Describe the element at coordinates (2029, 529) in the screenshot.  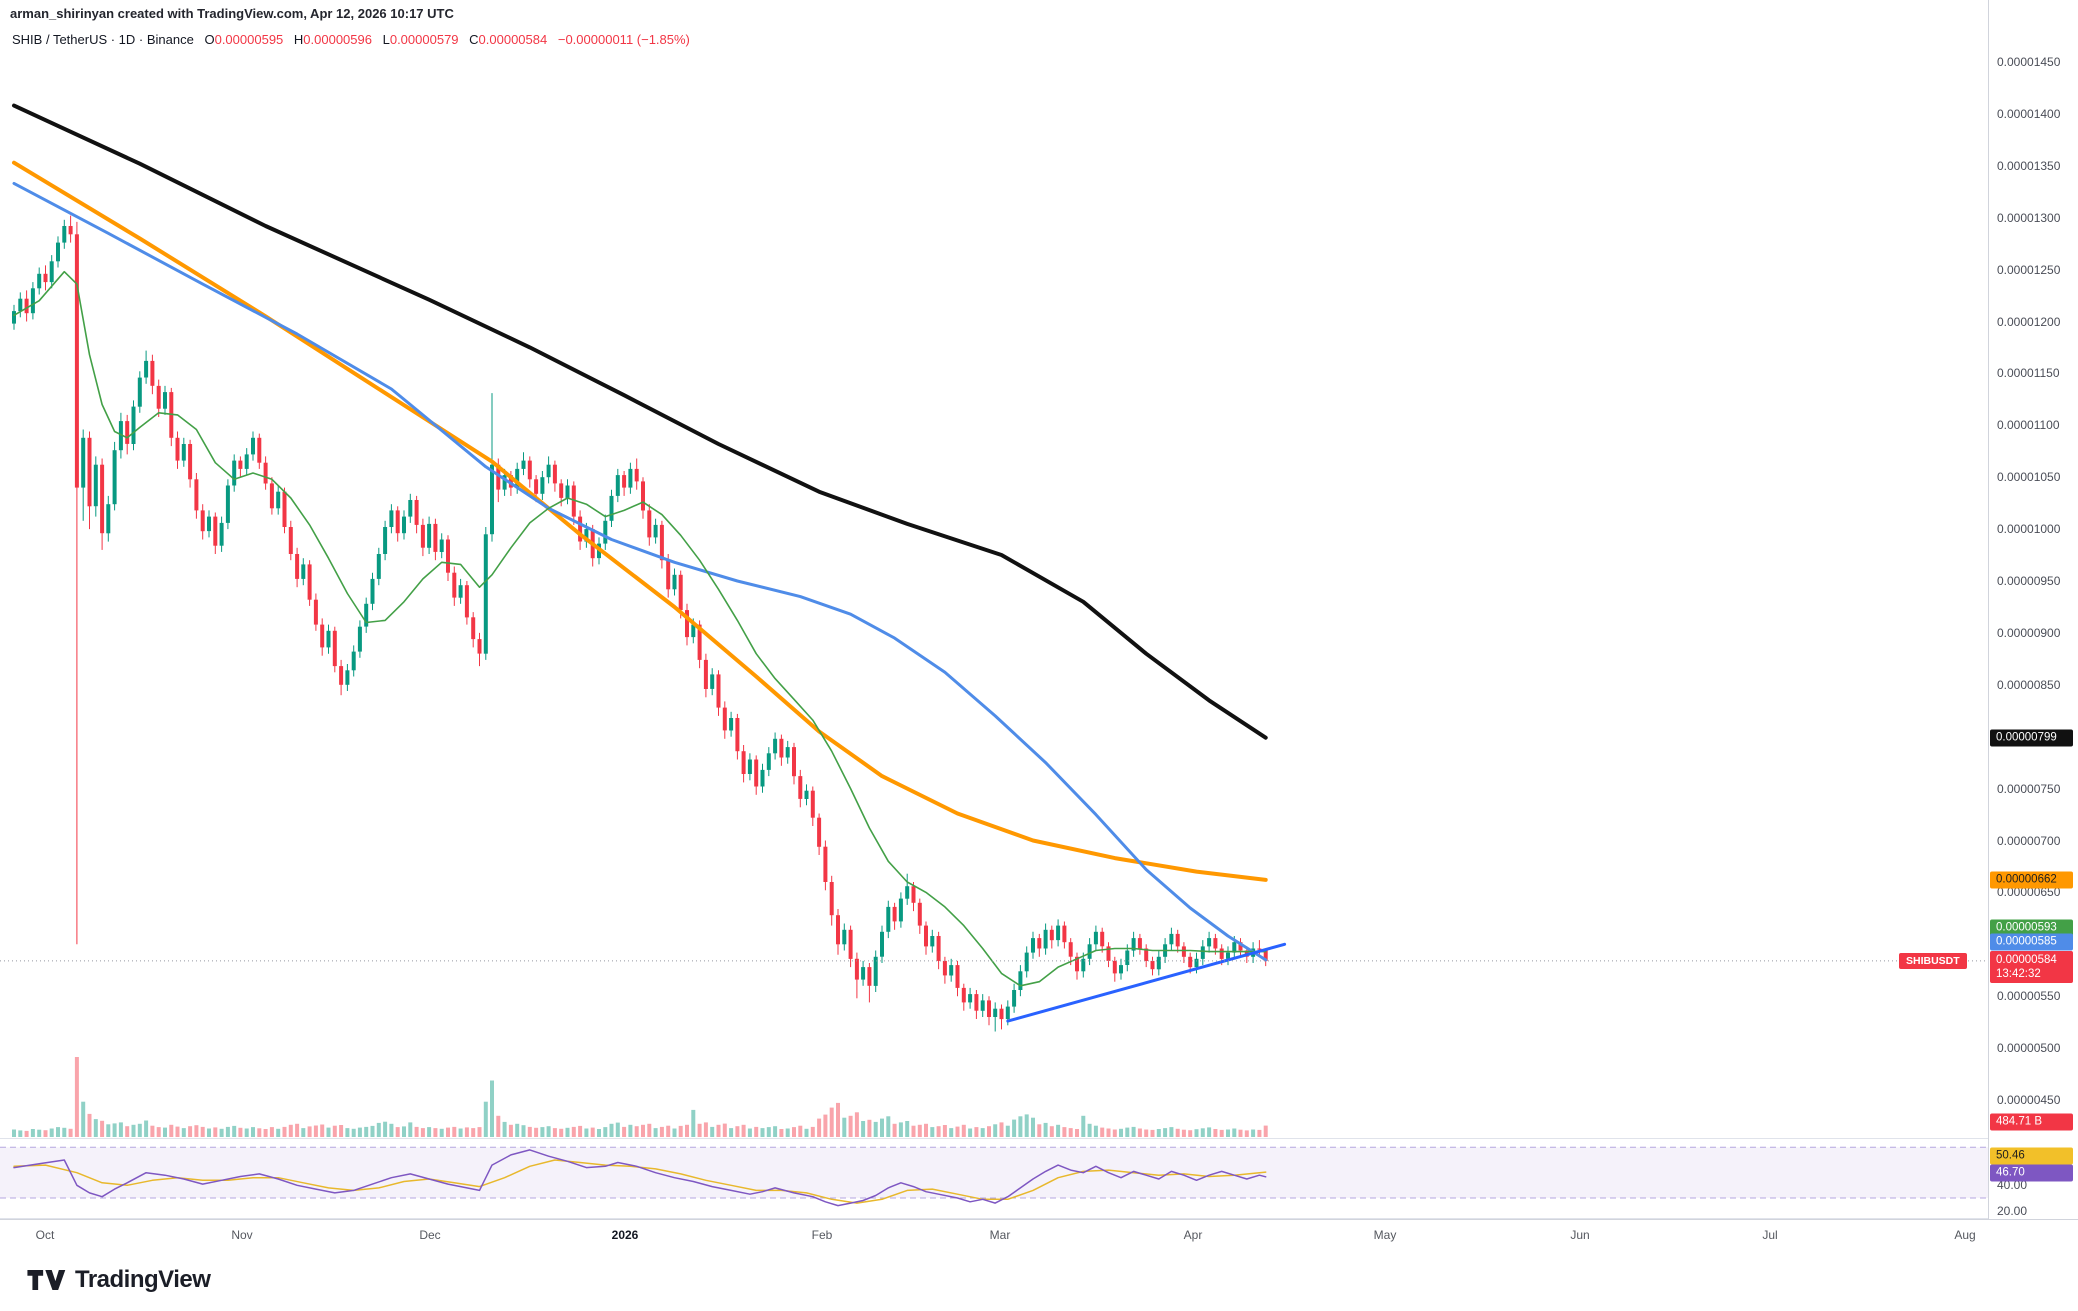
I see `price-tick: 0.00001000` at that location.